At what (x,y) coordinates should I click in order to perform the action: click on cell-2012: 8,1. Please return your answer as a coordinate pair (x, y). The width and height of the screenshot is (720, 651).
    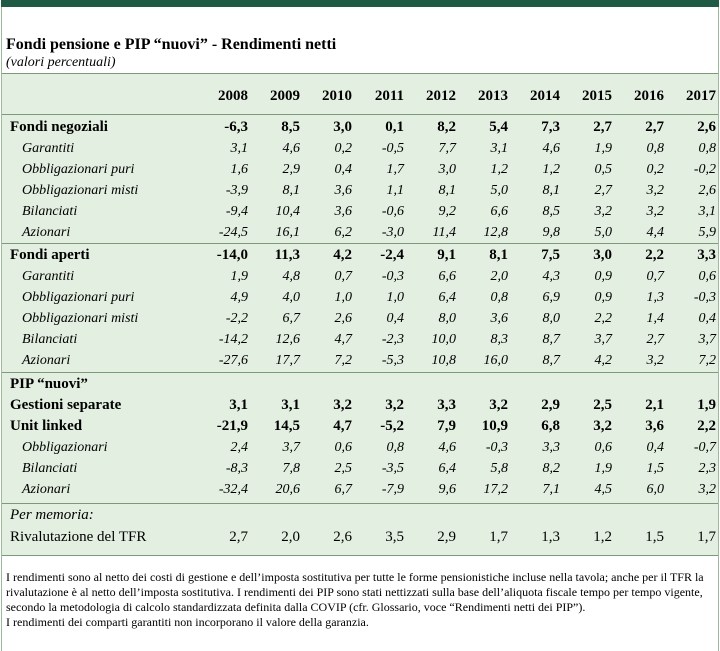
    Looking at the image, I should click on (447, 190).